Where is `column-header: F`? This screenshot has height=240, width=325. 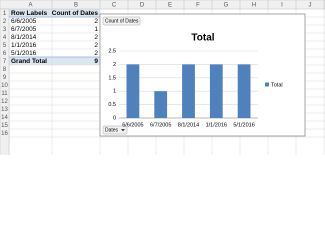
column-header: F is located at coordinates (198, 6).